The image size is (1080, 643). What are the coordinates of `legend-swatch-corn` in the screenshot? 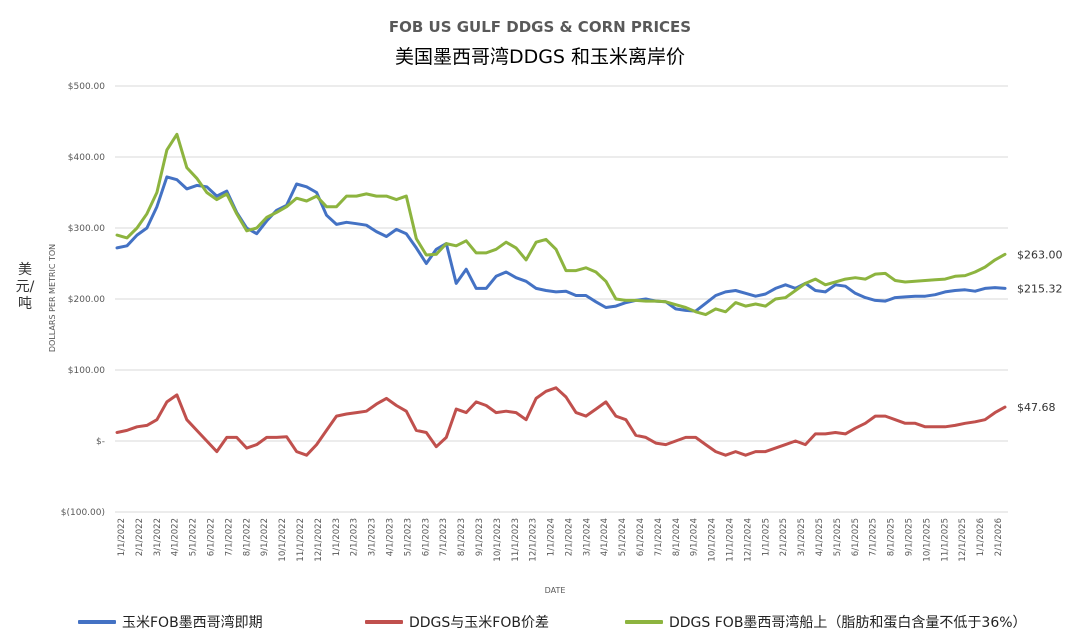 It's located at (97, 622).